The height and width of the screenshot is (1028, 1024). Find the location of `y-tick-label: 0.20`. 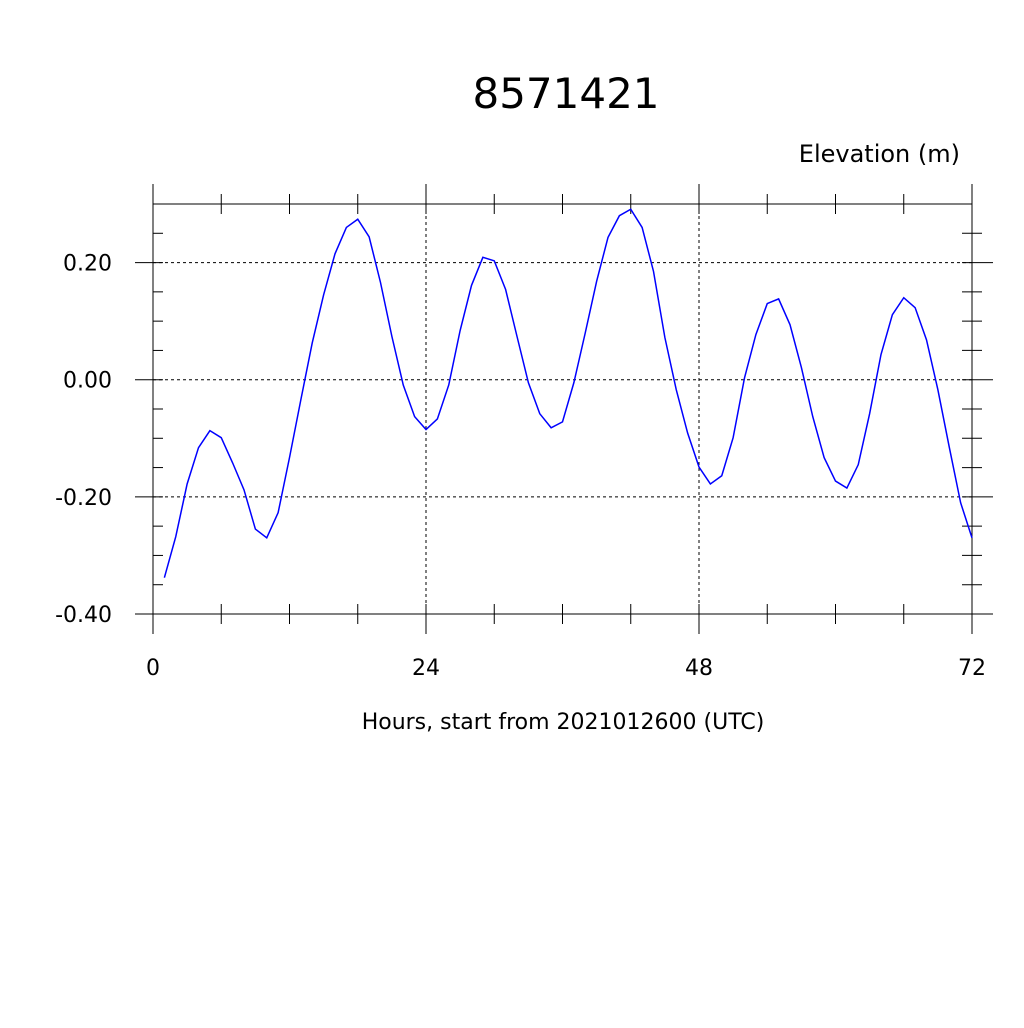

y-tick-label: 0.20 is located at coordinates (87, 264).